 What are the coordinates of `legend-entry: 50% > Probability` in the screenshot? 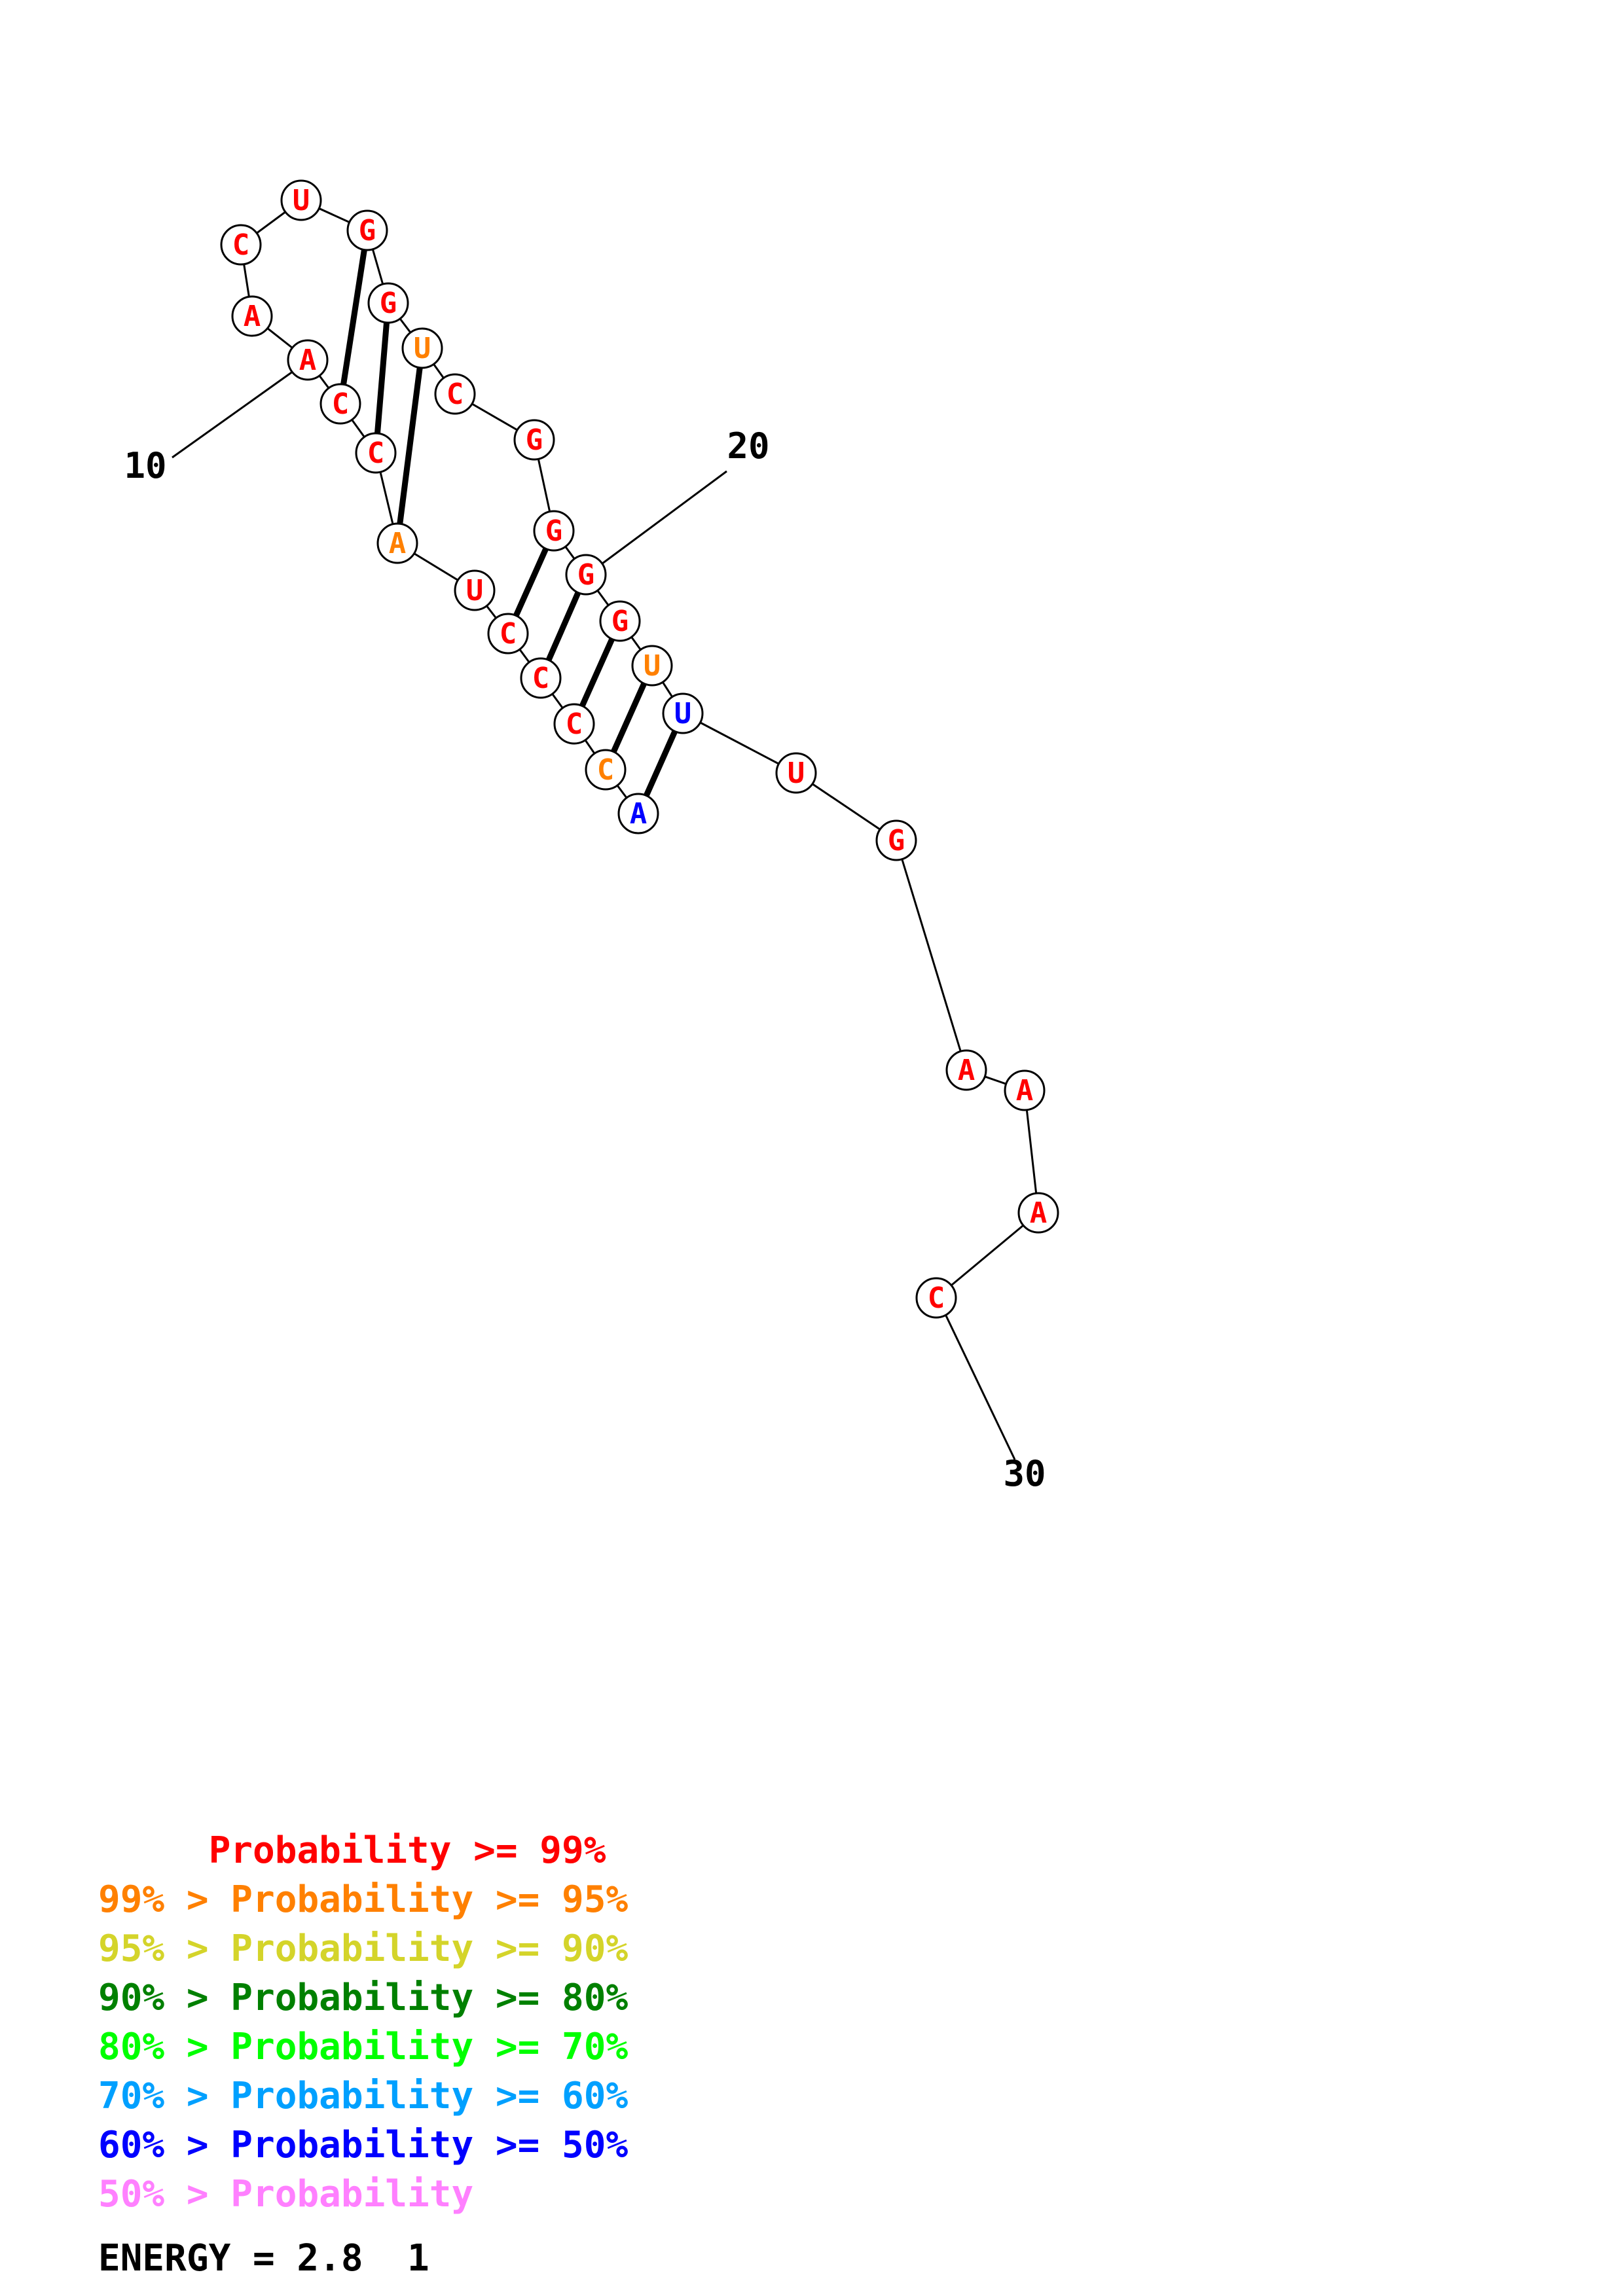 It's located at (286, 2194).